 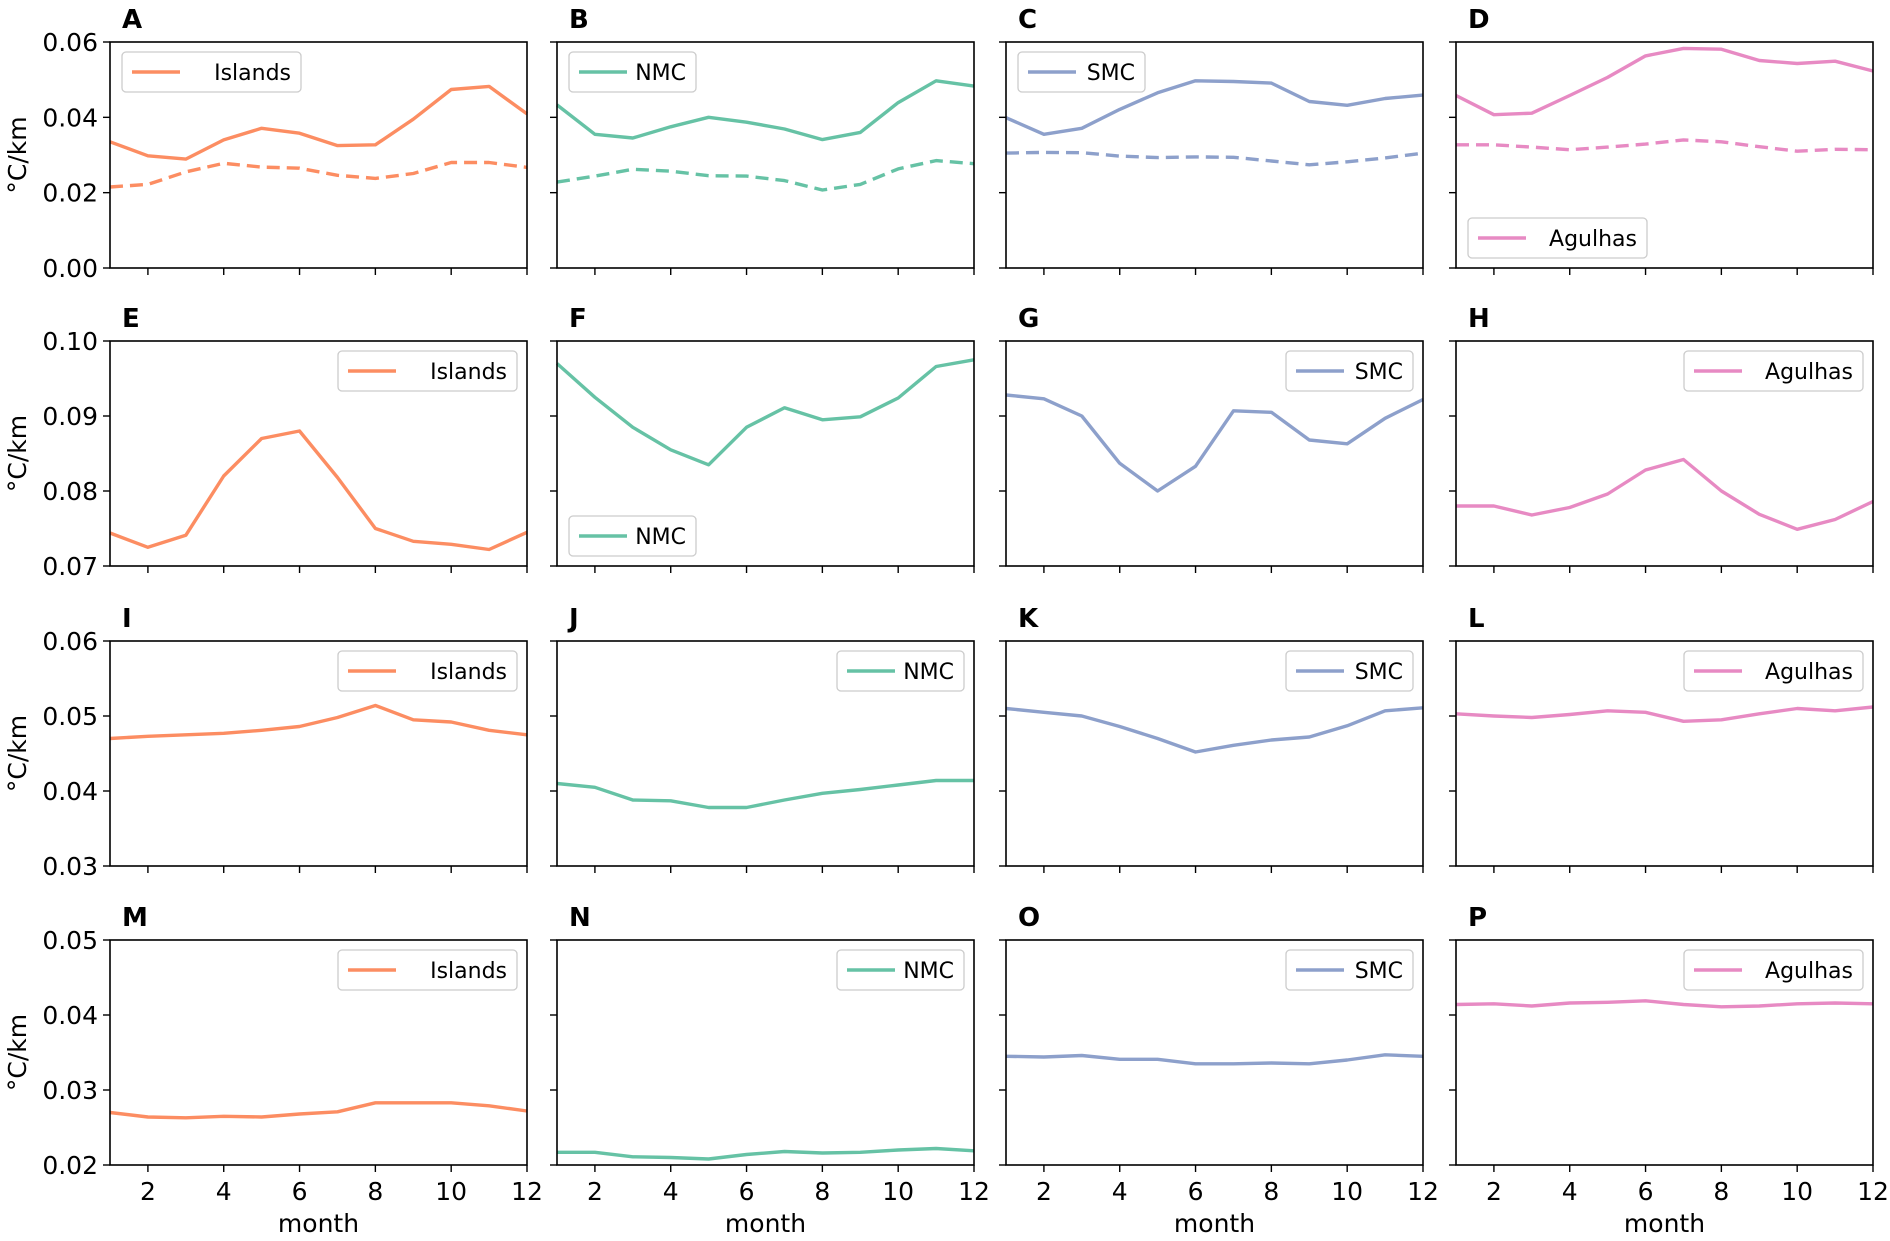 What do you see at coordinates (1214, 1223) in the screenshot?
I see `x-axis-title-col-3: month` at bounding box center [1214, 1223].